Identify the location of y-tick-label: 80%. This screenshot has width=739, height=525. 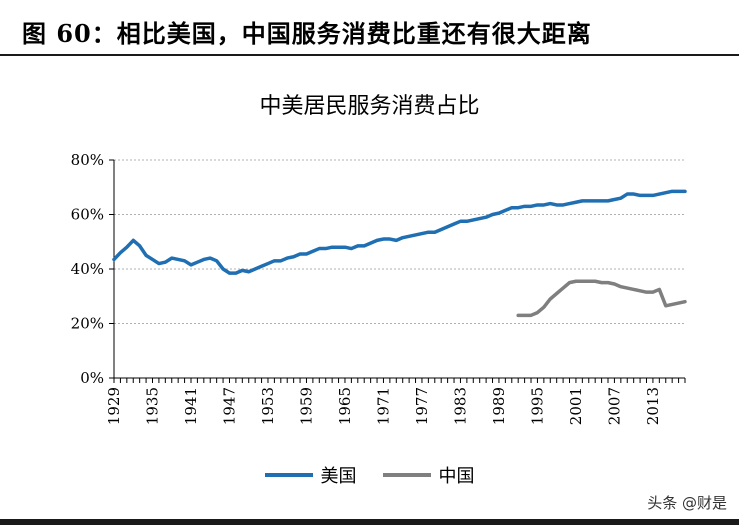
(87, 160).